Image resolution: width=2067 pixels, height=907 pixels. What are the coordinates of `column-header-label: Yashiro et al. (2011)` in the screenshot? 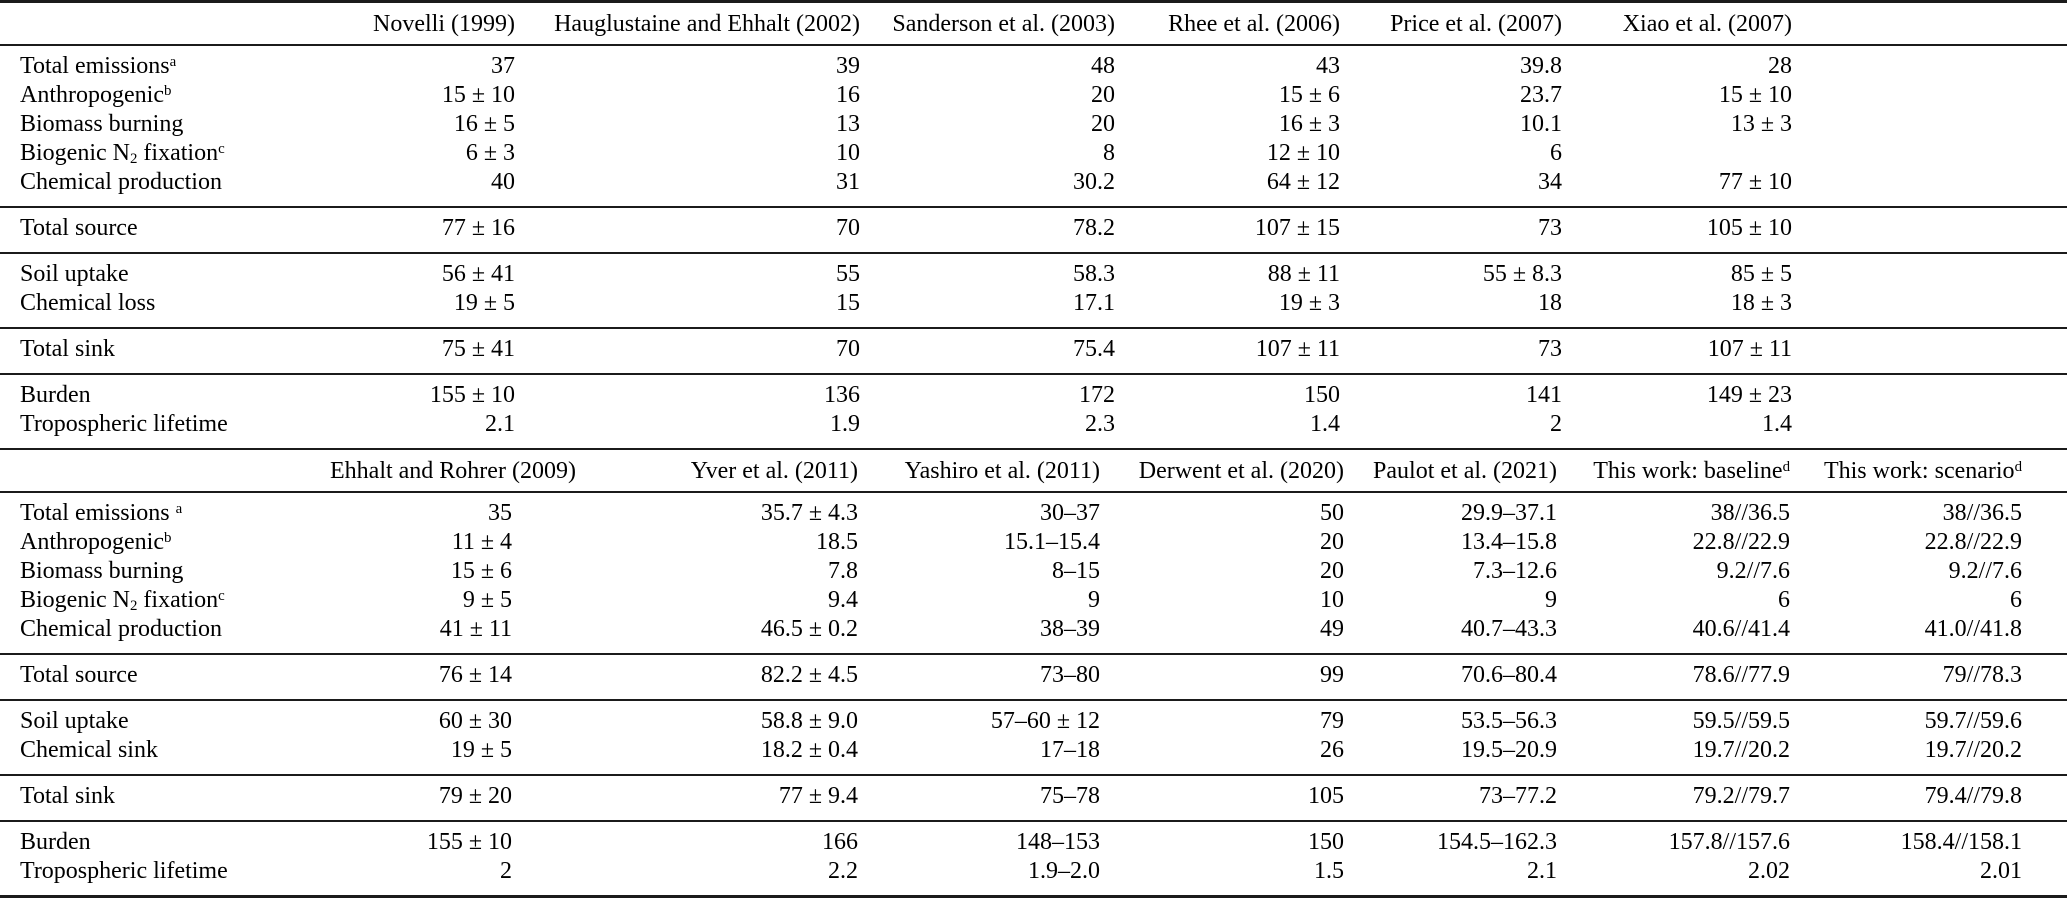 It's located at (1002, 471).